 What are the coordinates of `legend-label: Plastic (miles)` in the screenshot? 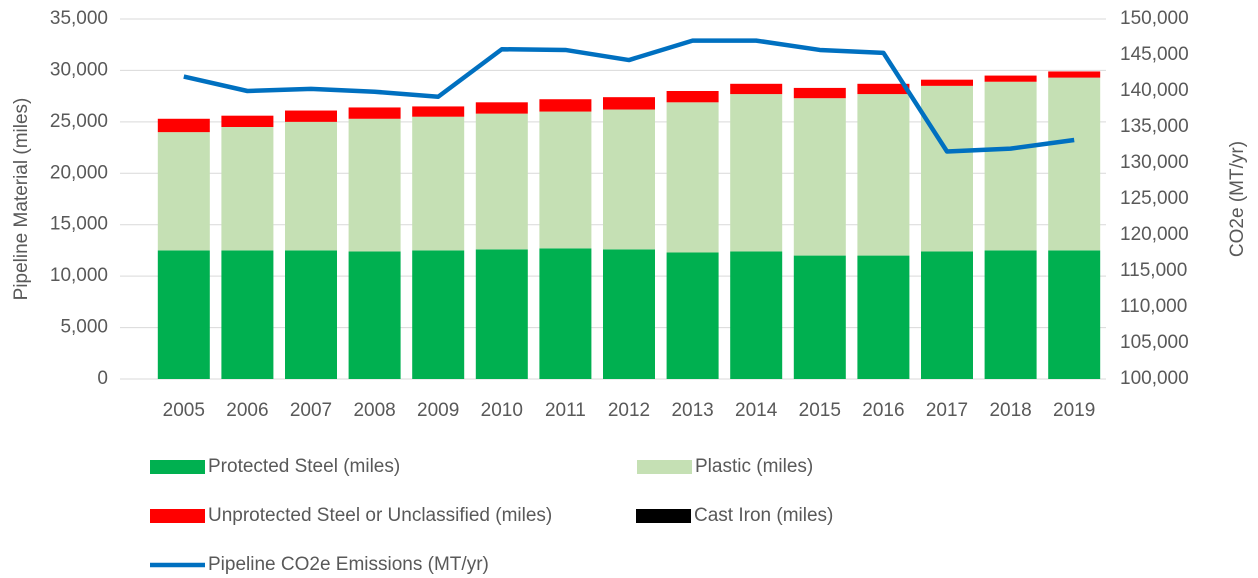 It's located at (754, 466).